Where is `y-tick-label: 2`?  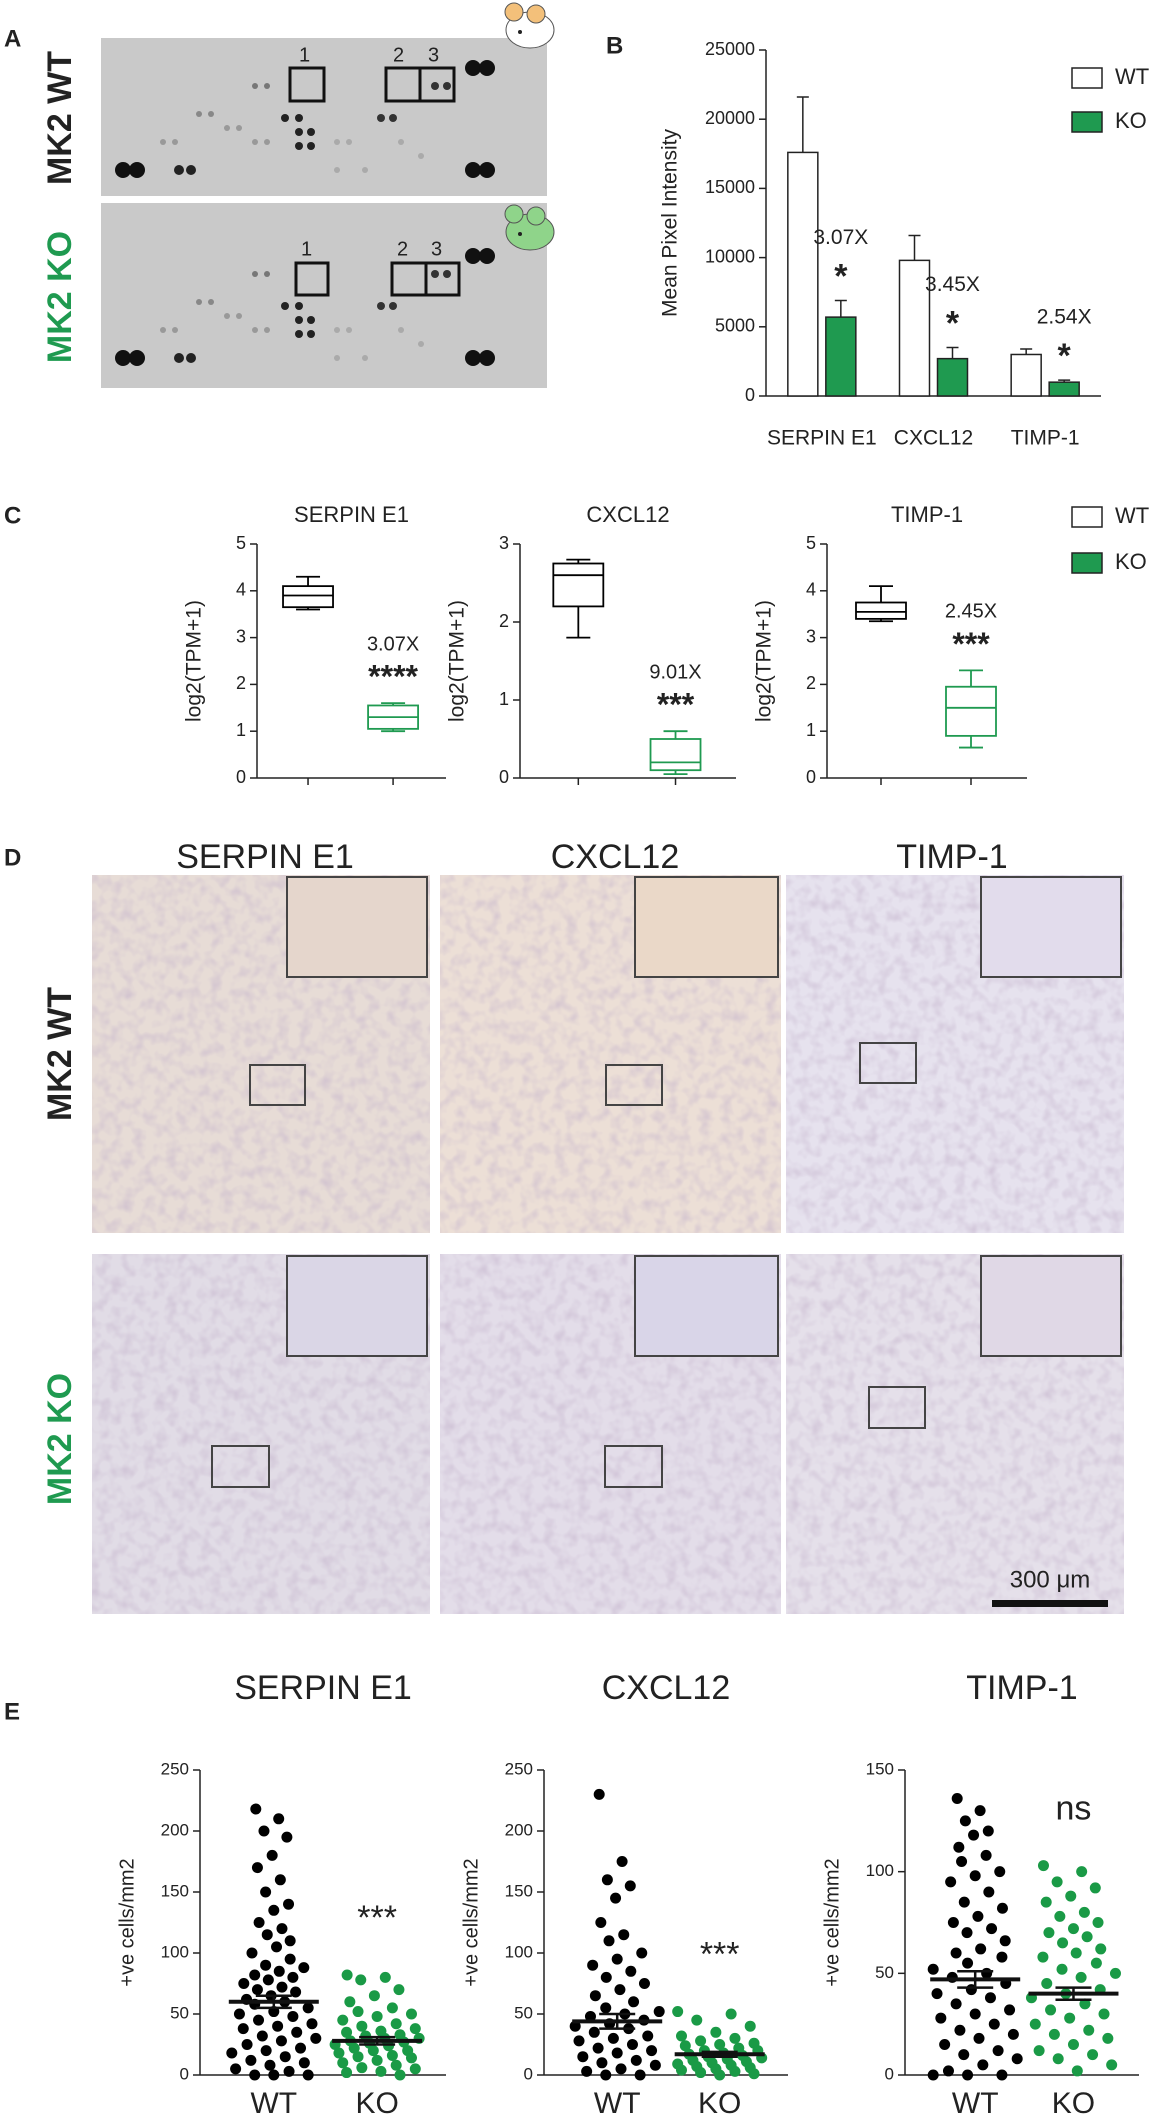 y-tick-label: 2 is located at coordinates (811, 683).